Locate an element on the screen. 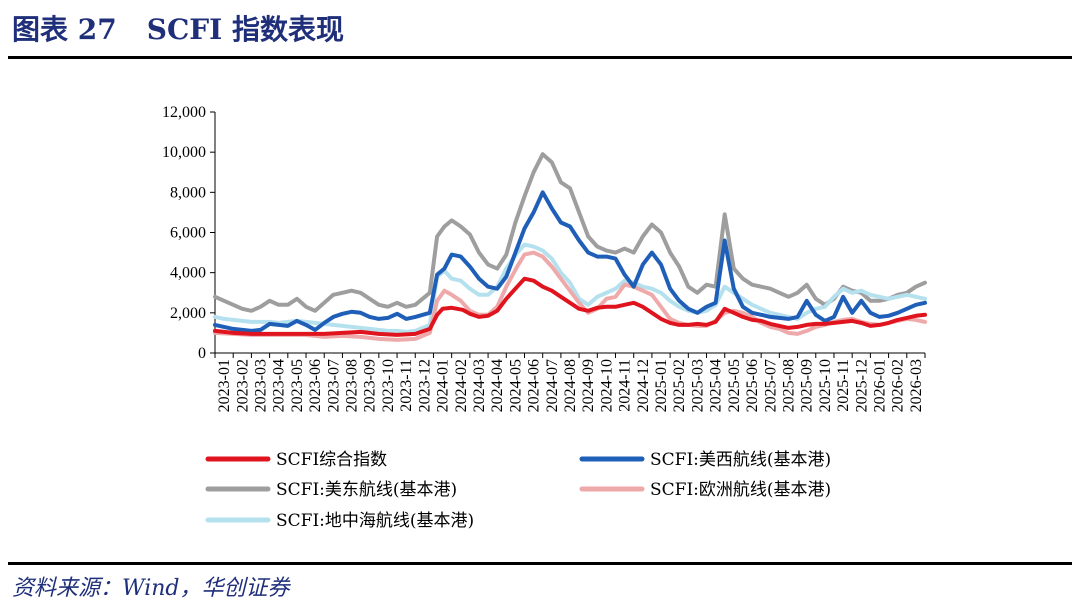 The height and width of the screenshot is (608, 1080). x-tick-label: 2025-01 is located at coordinates (661, 385).